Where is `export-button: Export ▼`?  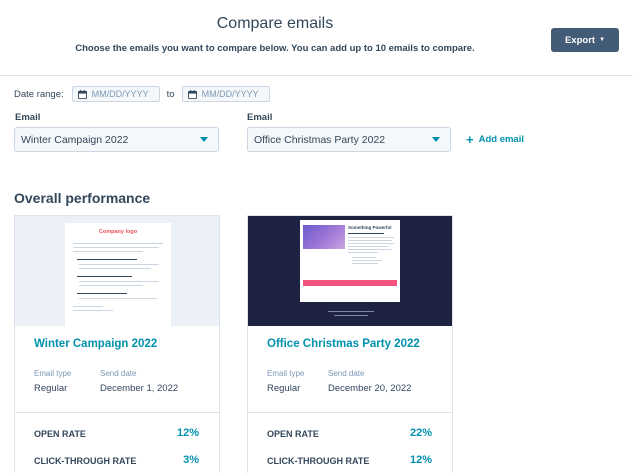
export-button: Export ▼ is located at coordinates (585, 40).